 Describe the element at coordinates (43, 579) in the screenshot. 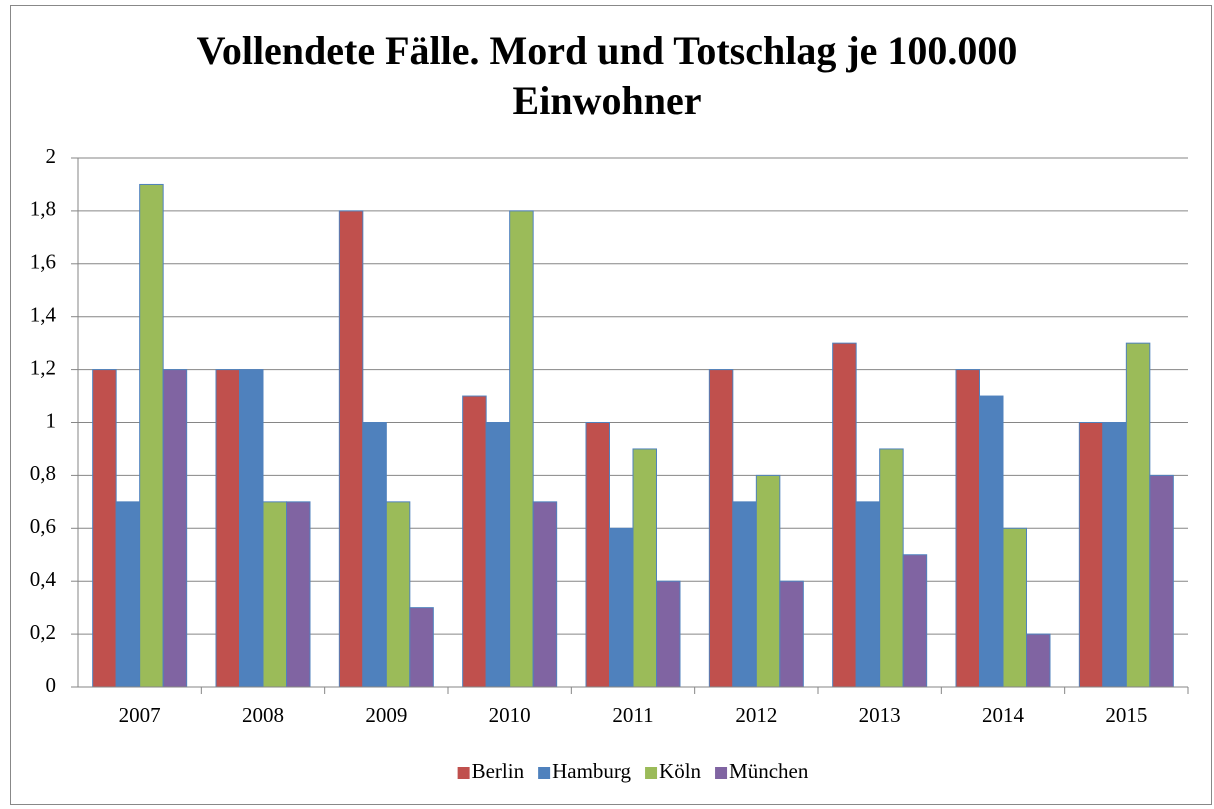

I see `y-tick-label: 0,4` at that location.